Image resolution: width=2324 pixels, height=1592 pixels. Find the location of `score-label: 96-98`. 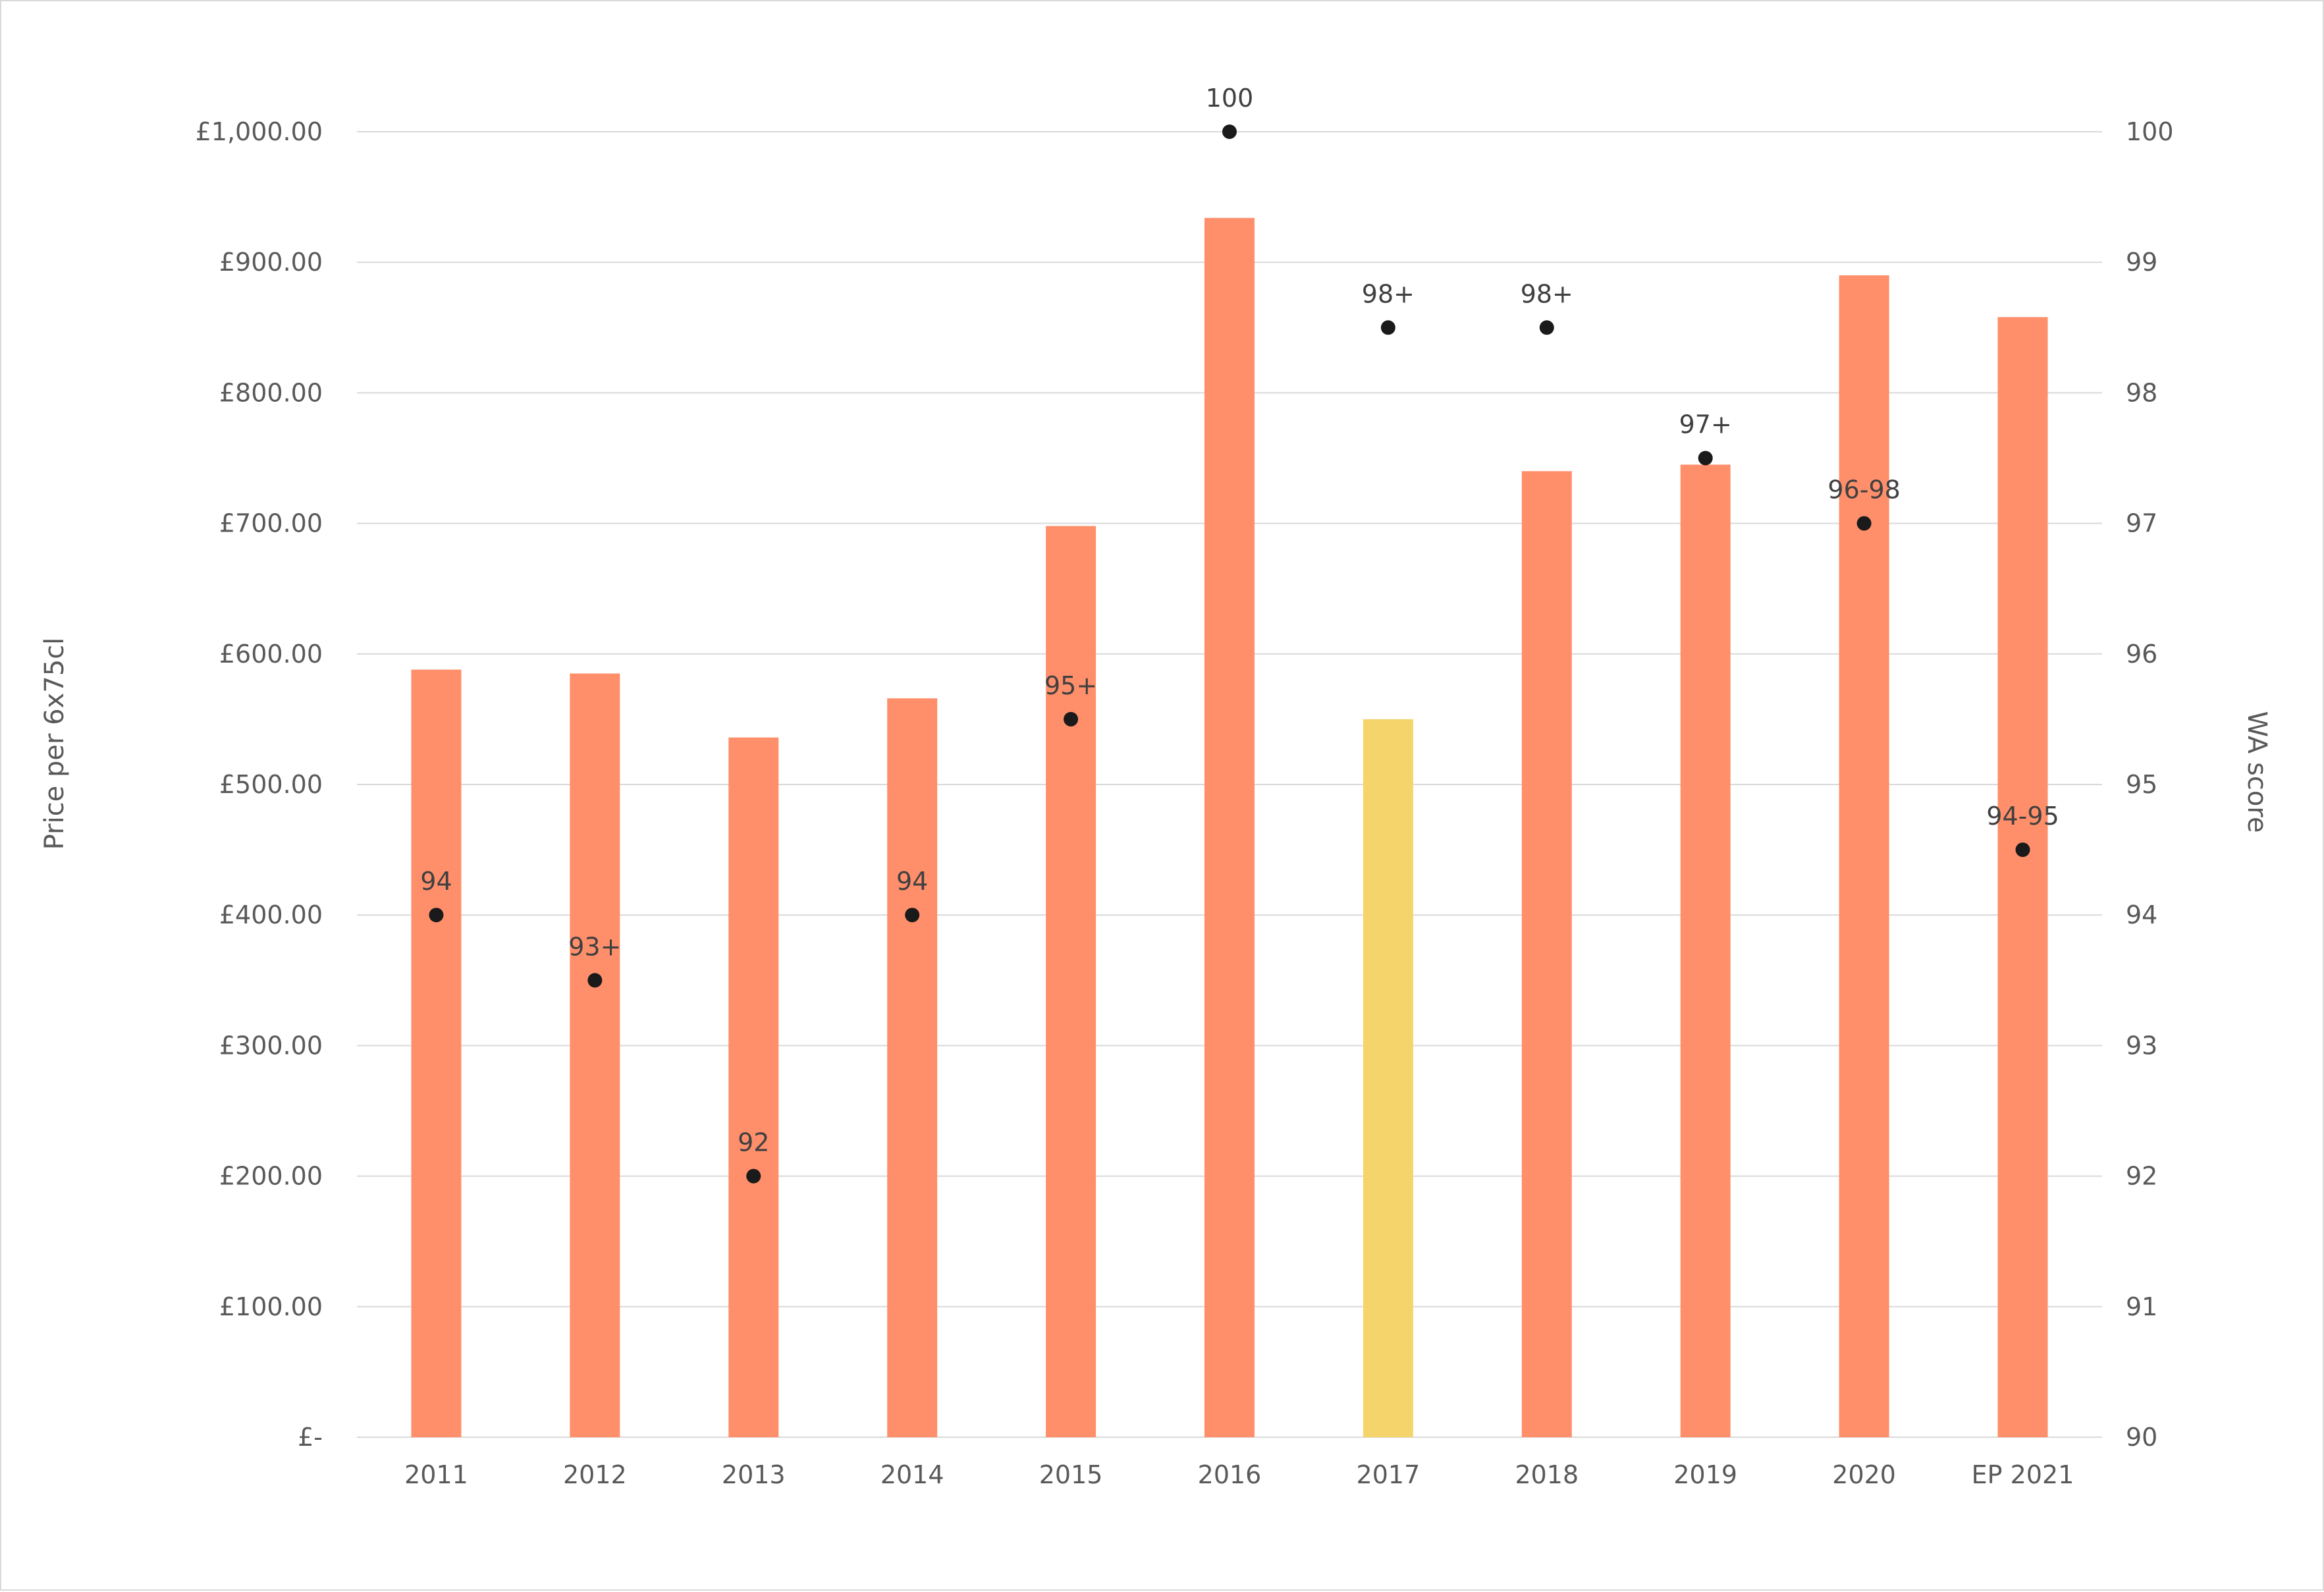

score-label: 96-98 is located at coordinates (1863, 490).